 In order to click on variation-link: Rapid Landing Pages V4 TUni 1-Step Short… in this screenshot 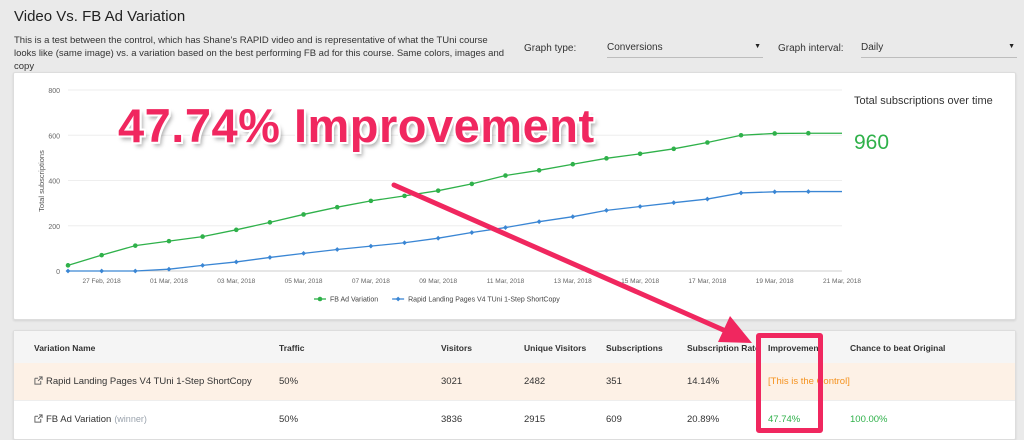, I will do `click(143, 381)`.